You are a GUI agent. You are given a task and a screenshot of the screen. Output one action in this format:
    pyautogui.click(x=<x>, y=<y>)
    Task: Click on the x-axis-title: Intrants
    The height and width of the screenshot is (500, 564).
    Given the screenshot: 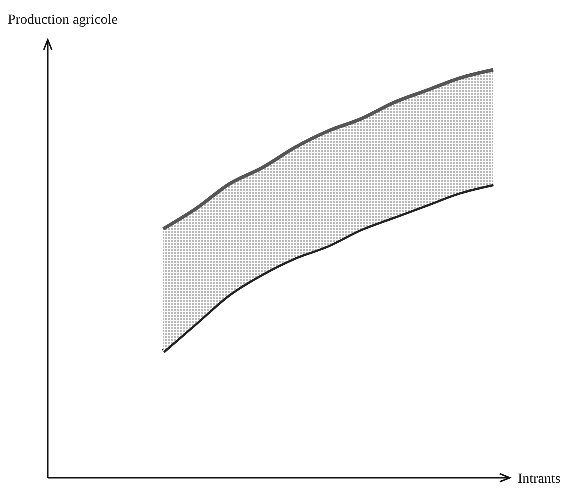 What is the action you would take?
    pyautogui.click(x=539, y=479)
    